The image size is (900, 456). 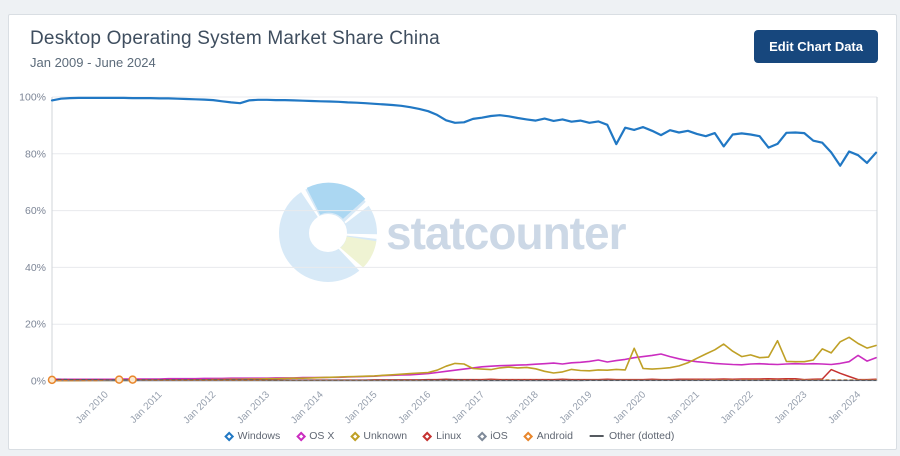 I want to click on legend-item-ios: iOS, so click(x=492, y=436).